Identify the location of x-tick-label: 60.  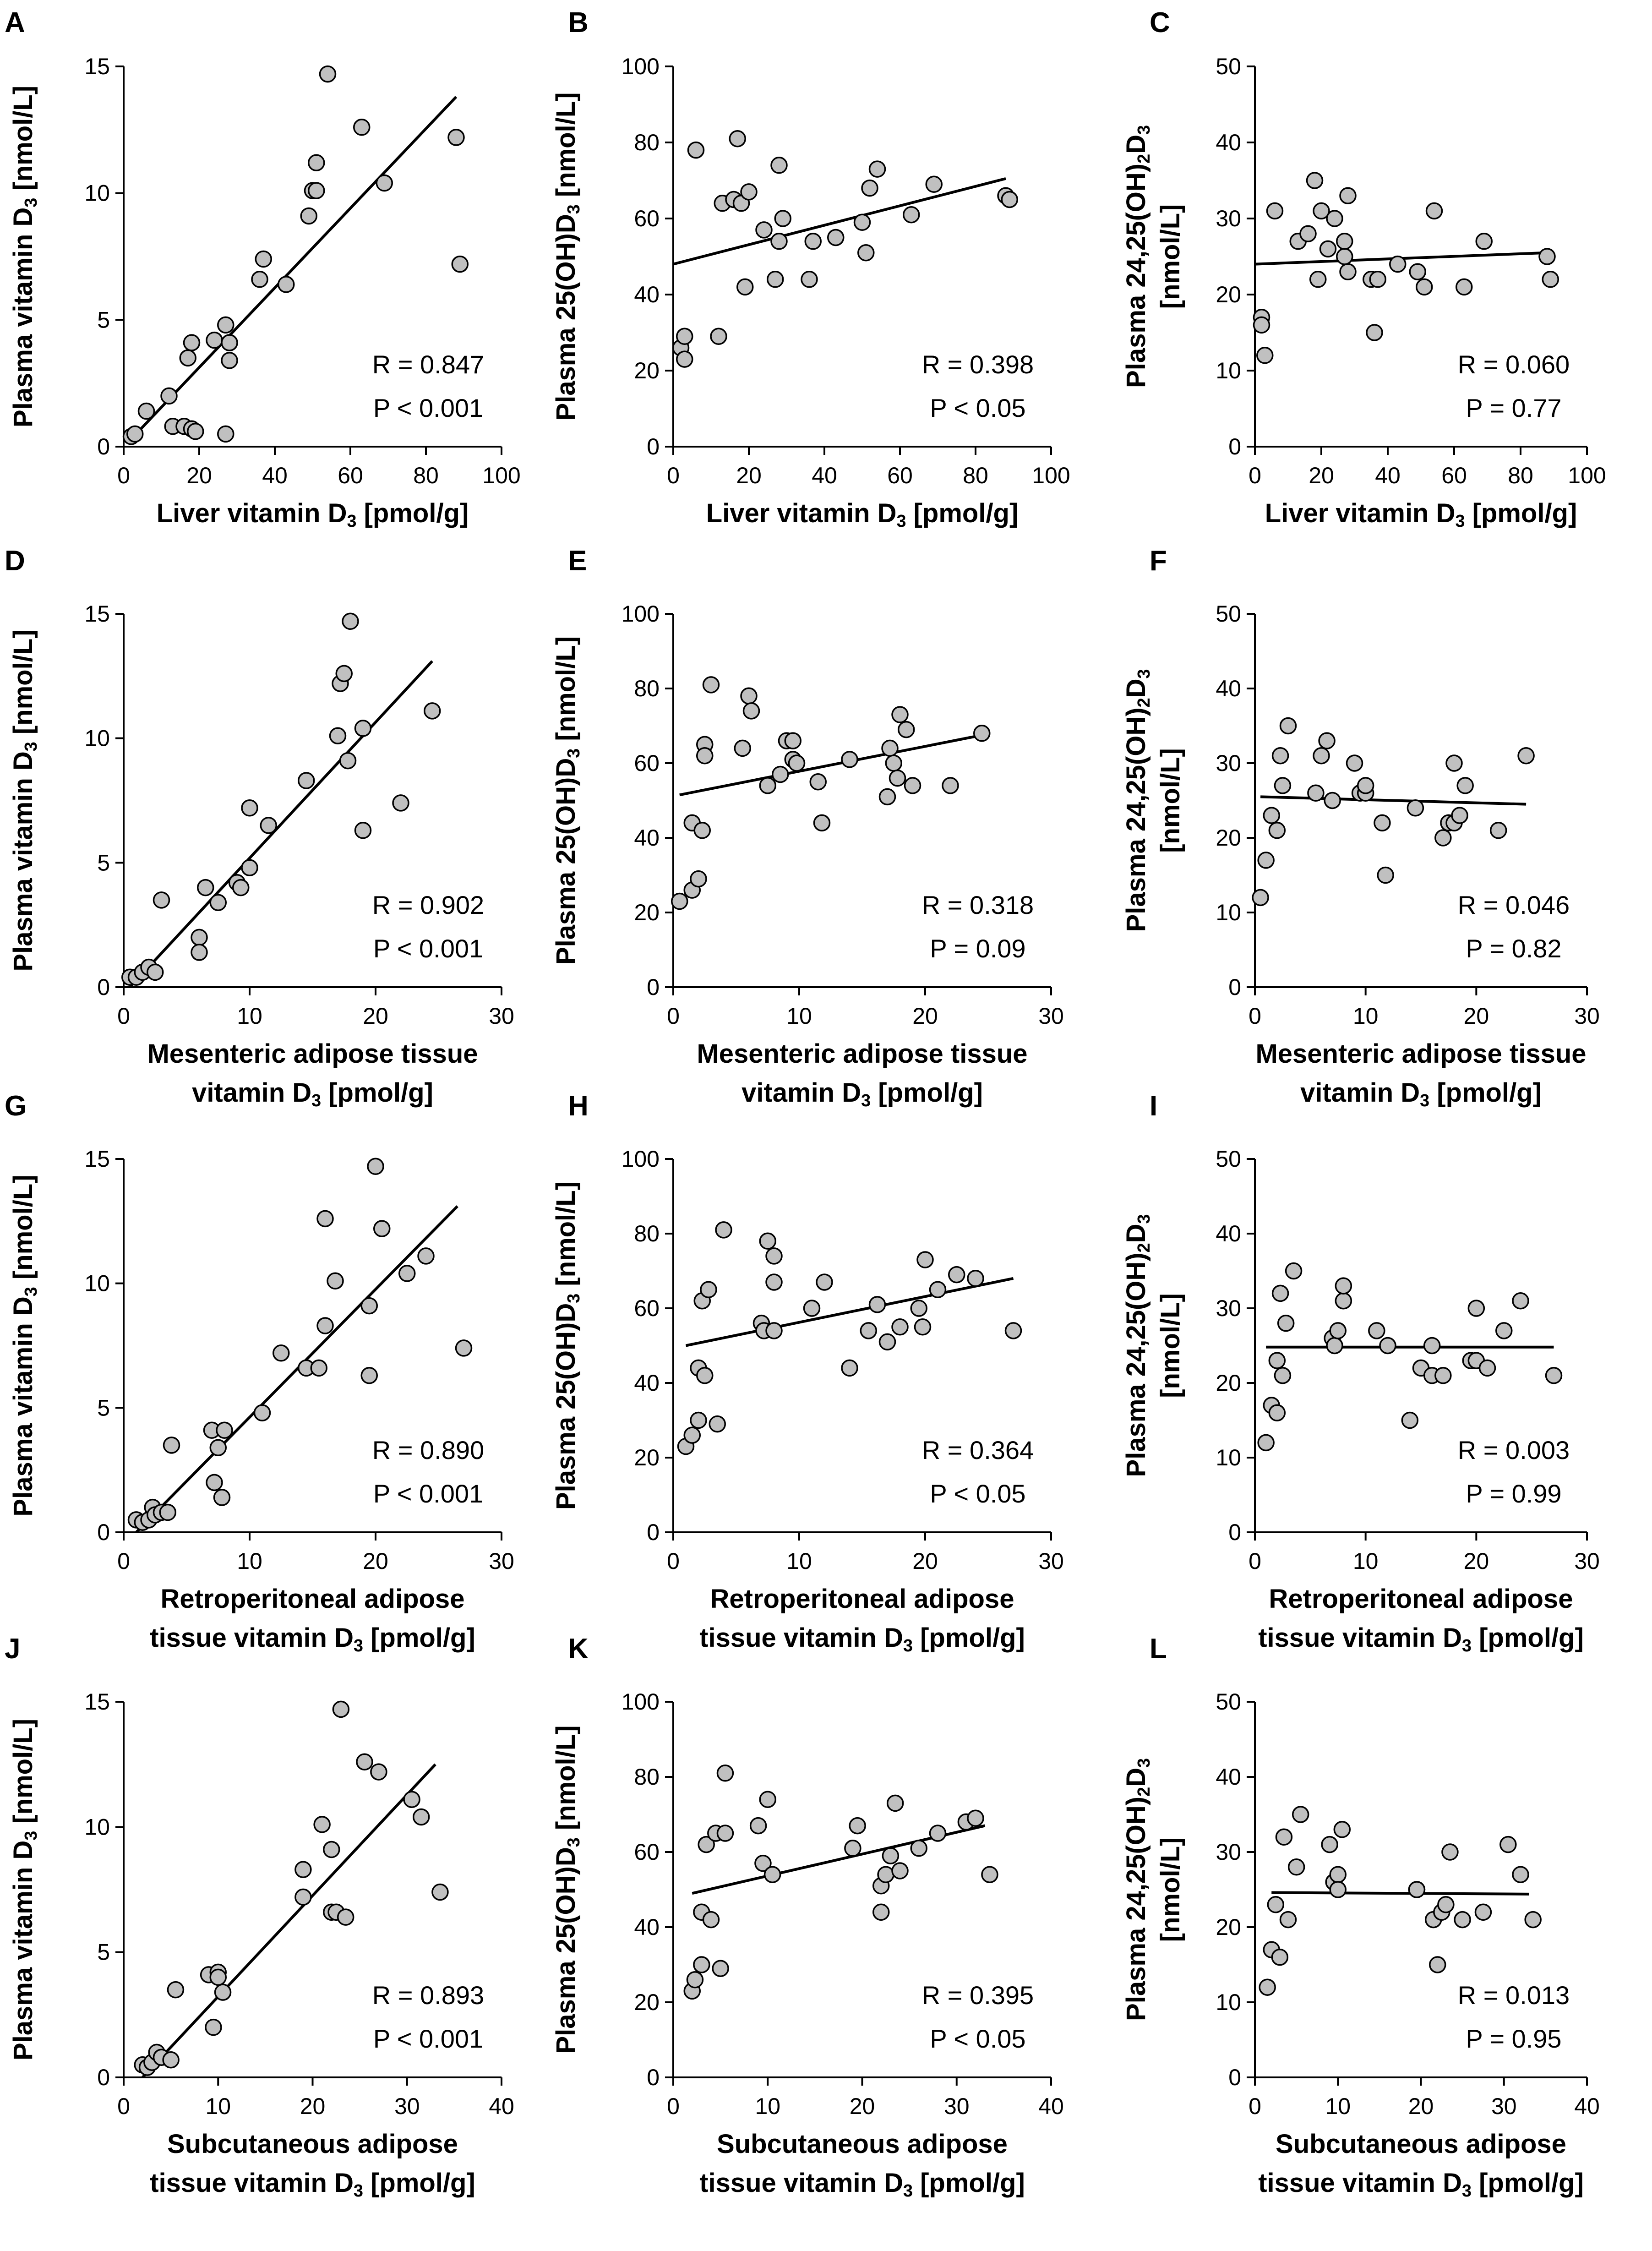
(900, 475).